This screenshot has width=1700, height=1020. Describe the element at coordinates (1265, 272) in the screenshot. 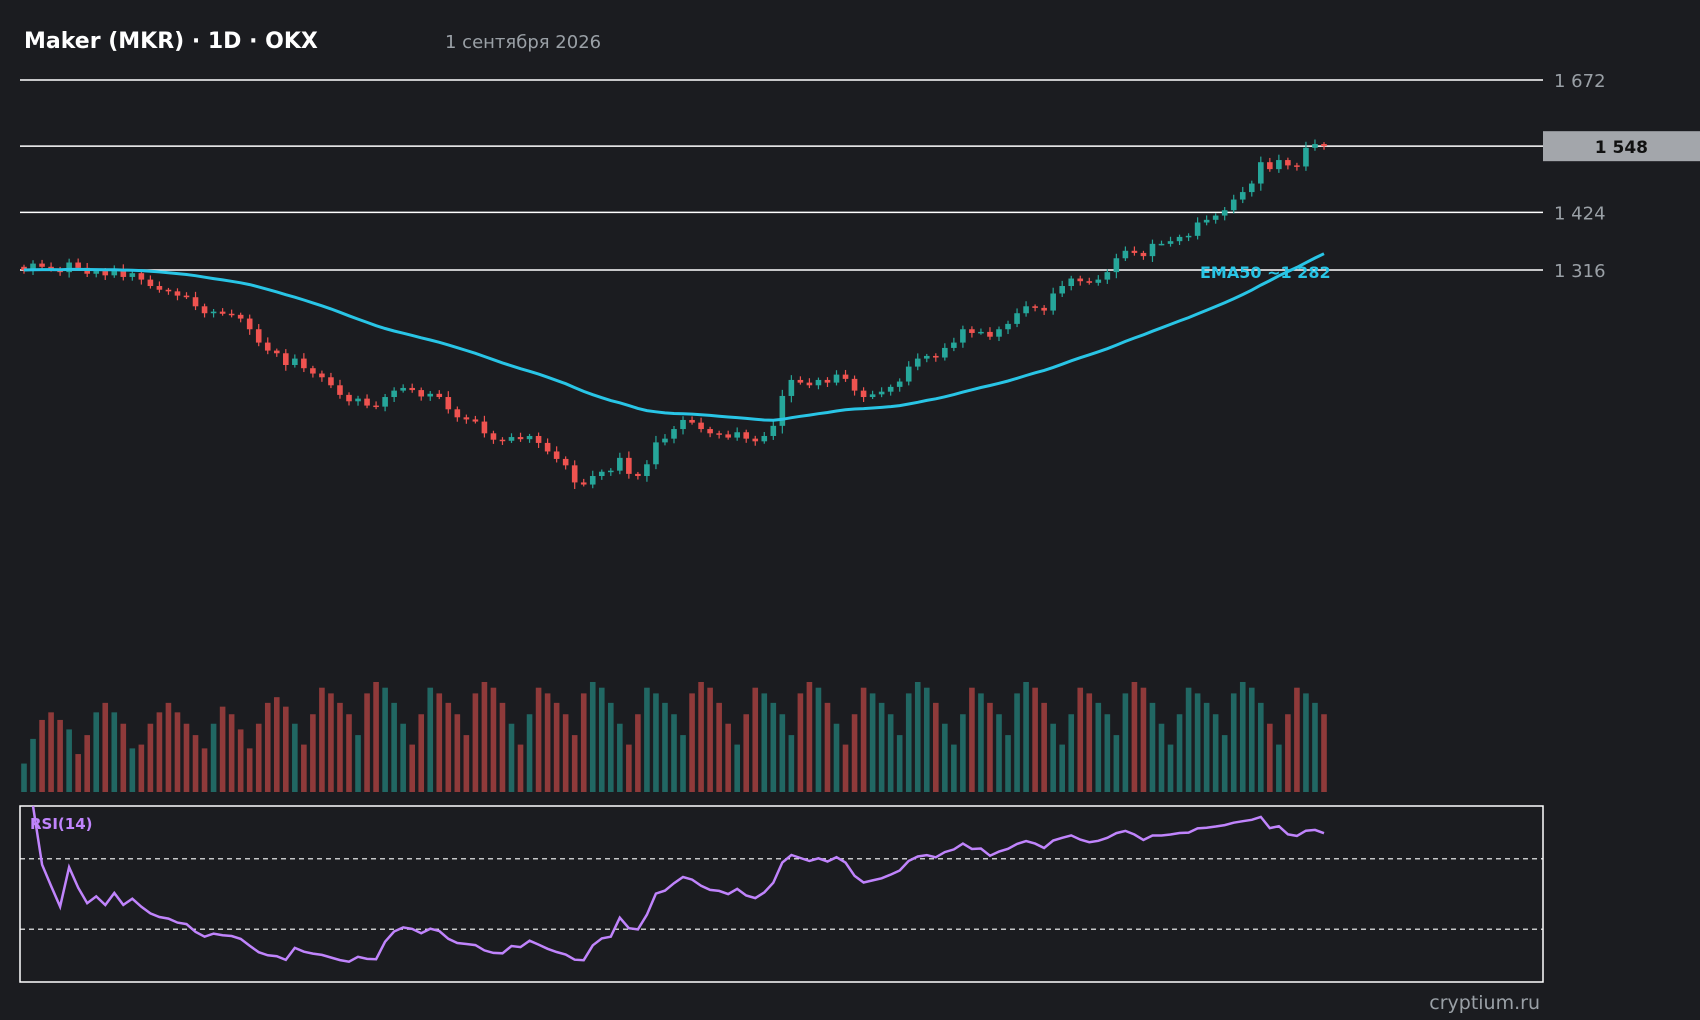

I see `ema-label: EMA50 ~1 282` at that location.